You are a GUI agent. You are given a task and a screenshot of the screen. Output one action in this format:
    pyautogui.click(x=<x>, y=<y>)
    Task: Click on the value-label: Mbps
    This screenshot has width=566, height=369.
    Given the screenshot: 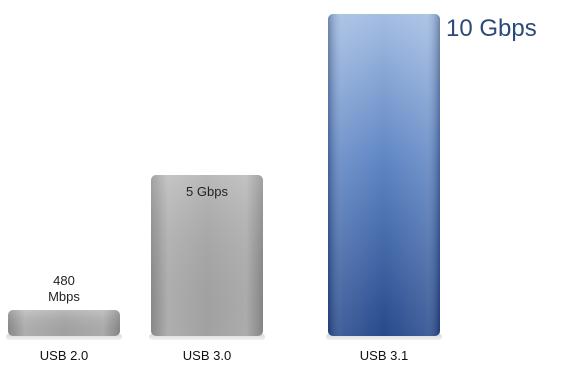 What is the action you would take?
    pyautogui.click(x=64, y=296)
    